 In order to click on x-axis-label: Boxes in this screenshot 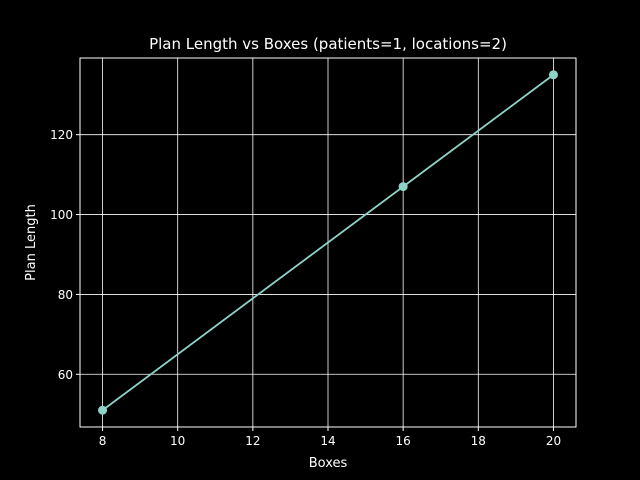, I will do `click(328, 463)`.